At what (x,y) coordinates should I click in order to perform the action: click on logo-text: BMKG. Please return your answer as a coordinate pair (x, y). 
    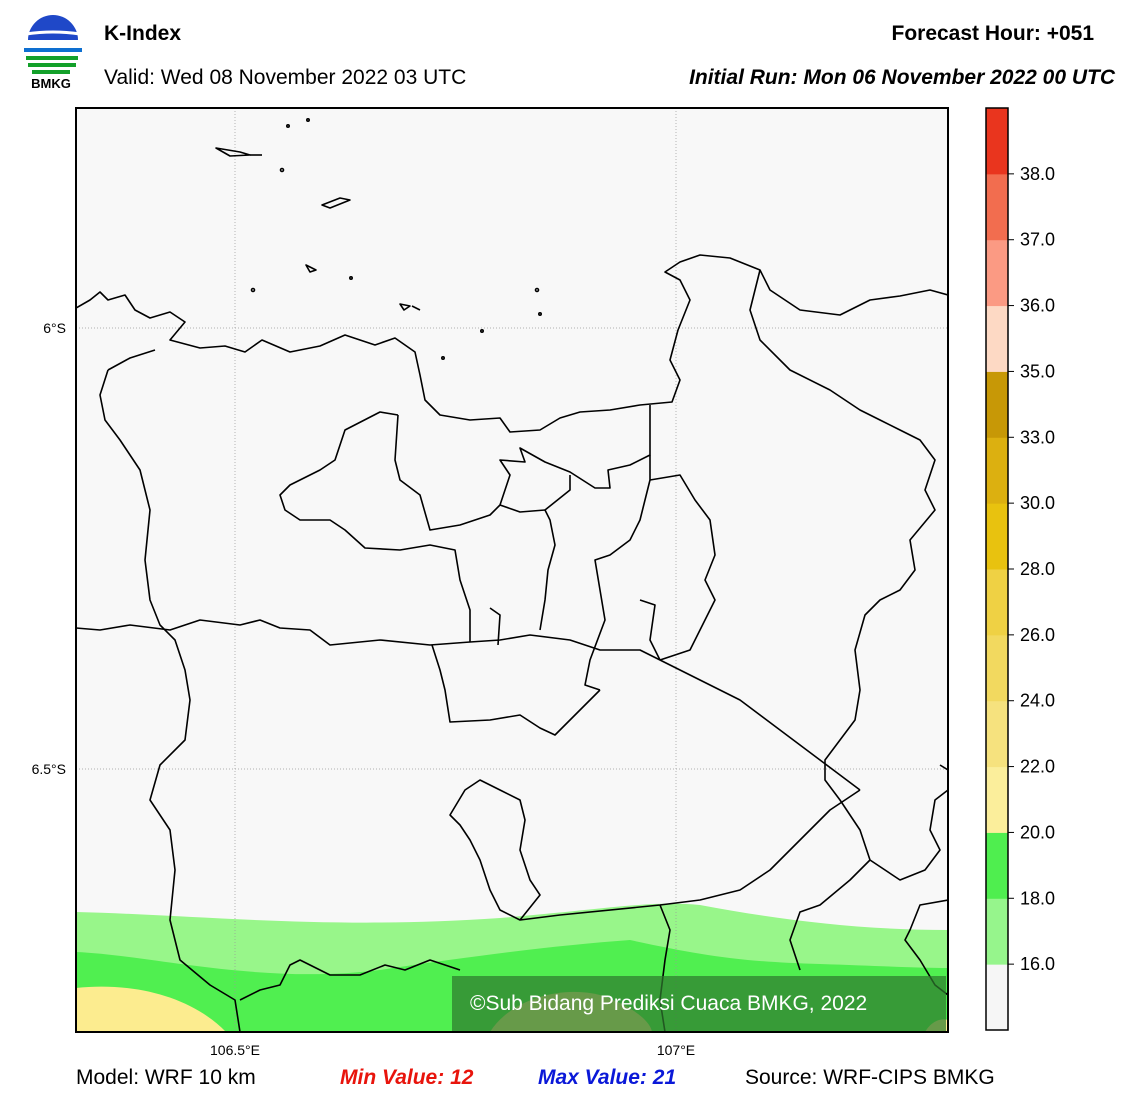
    Looking at the image, I should click on (51, 83).